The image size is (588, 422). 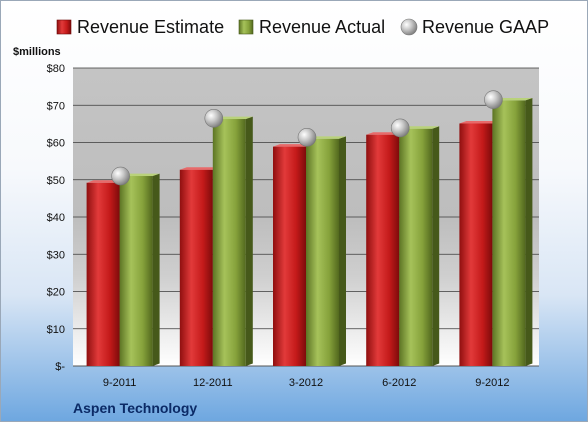 What do you see at coordinates (60, 367) in the screenshot?
I see `y-tick-label: $-` at bounding box center [60, 367].